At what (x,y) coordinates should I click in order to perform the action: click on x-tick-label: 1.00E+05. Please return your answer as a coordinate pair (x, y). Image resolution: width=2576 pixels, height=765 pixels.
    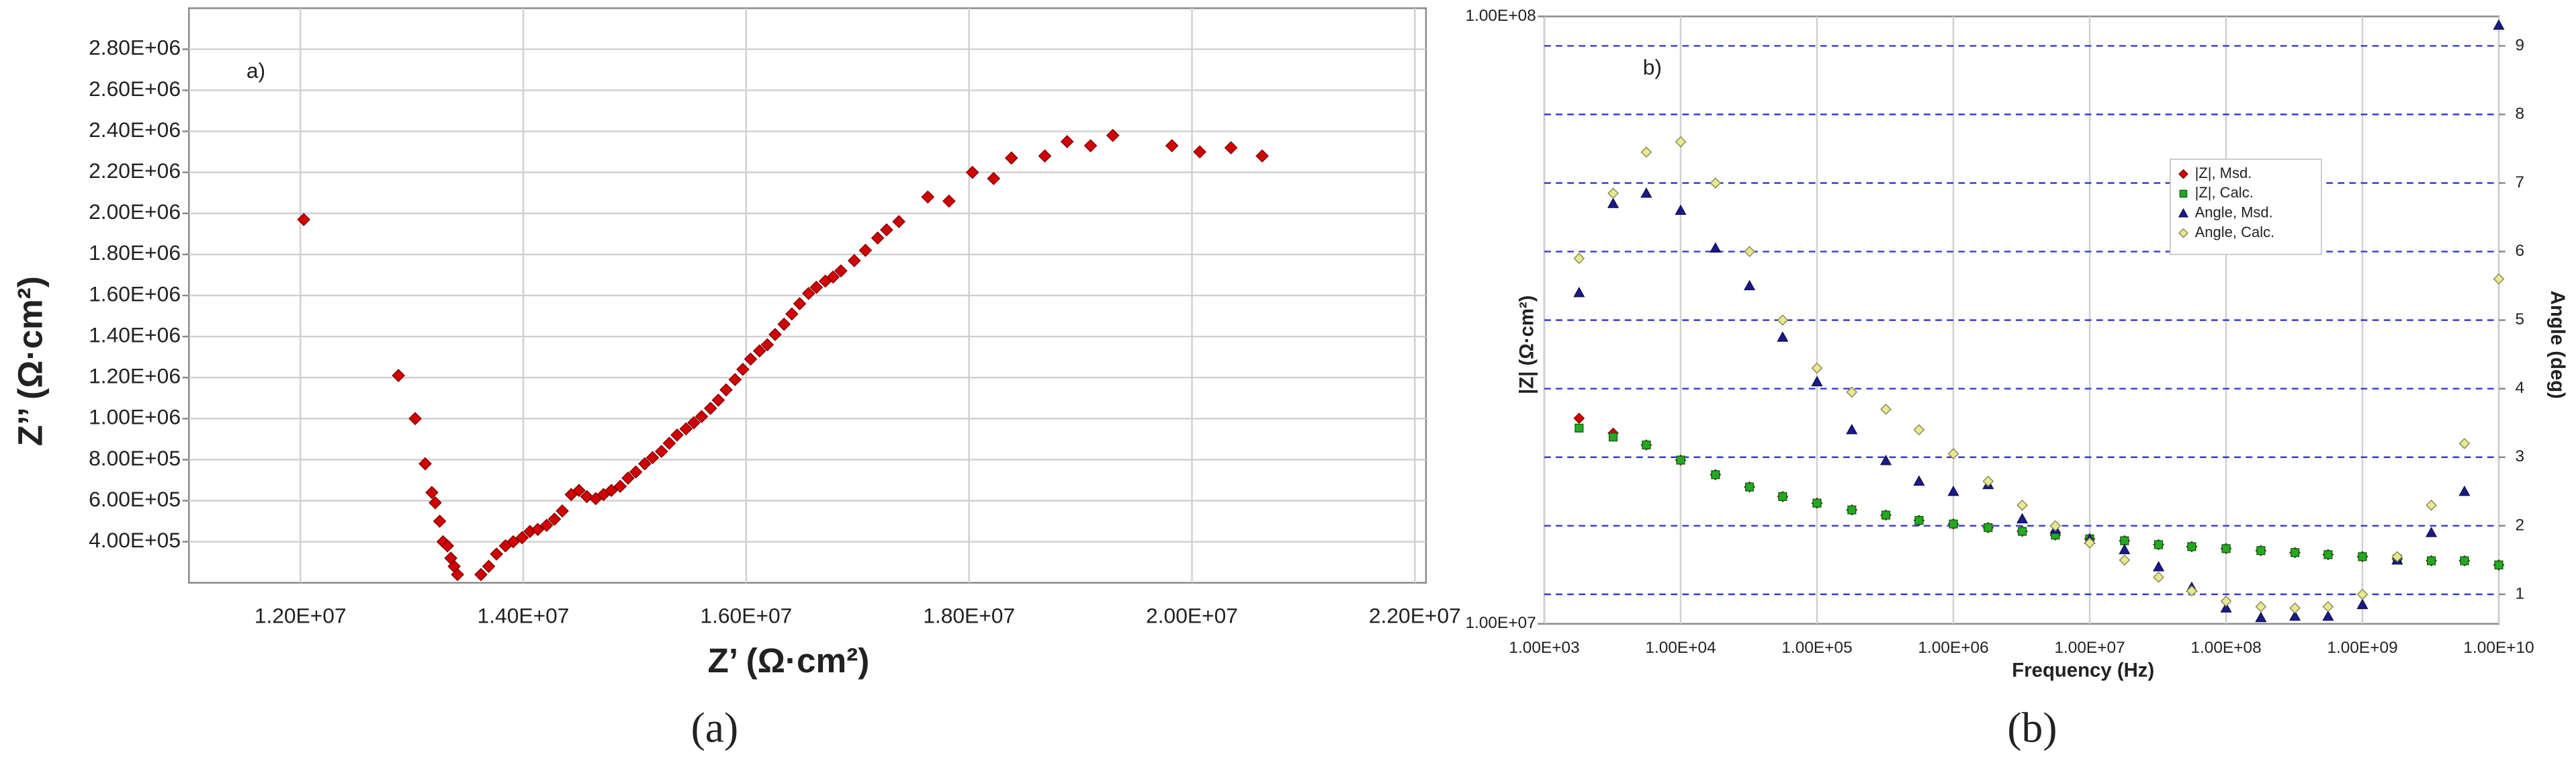
    Looking at the image, I should click on (1817, 648).